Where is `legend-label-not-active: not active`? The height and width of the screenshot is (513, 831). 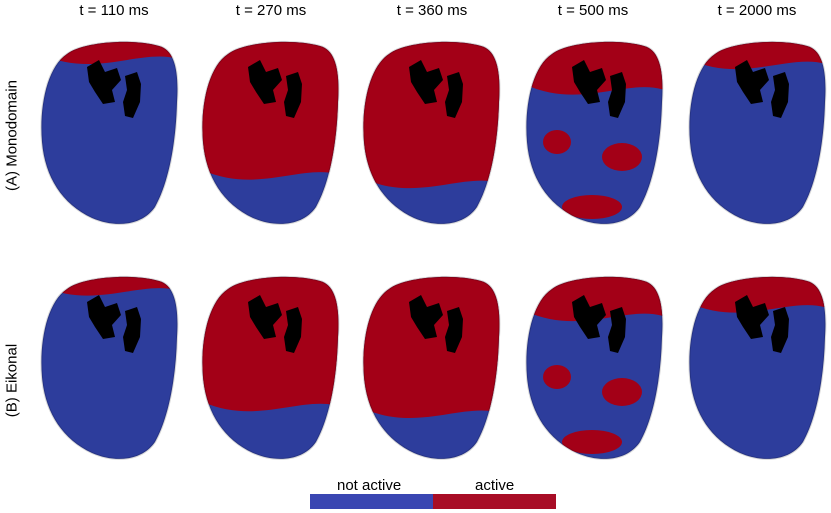
legend-label-not-active: not active is located at coordinates (369, 485).